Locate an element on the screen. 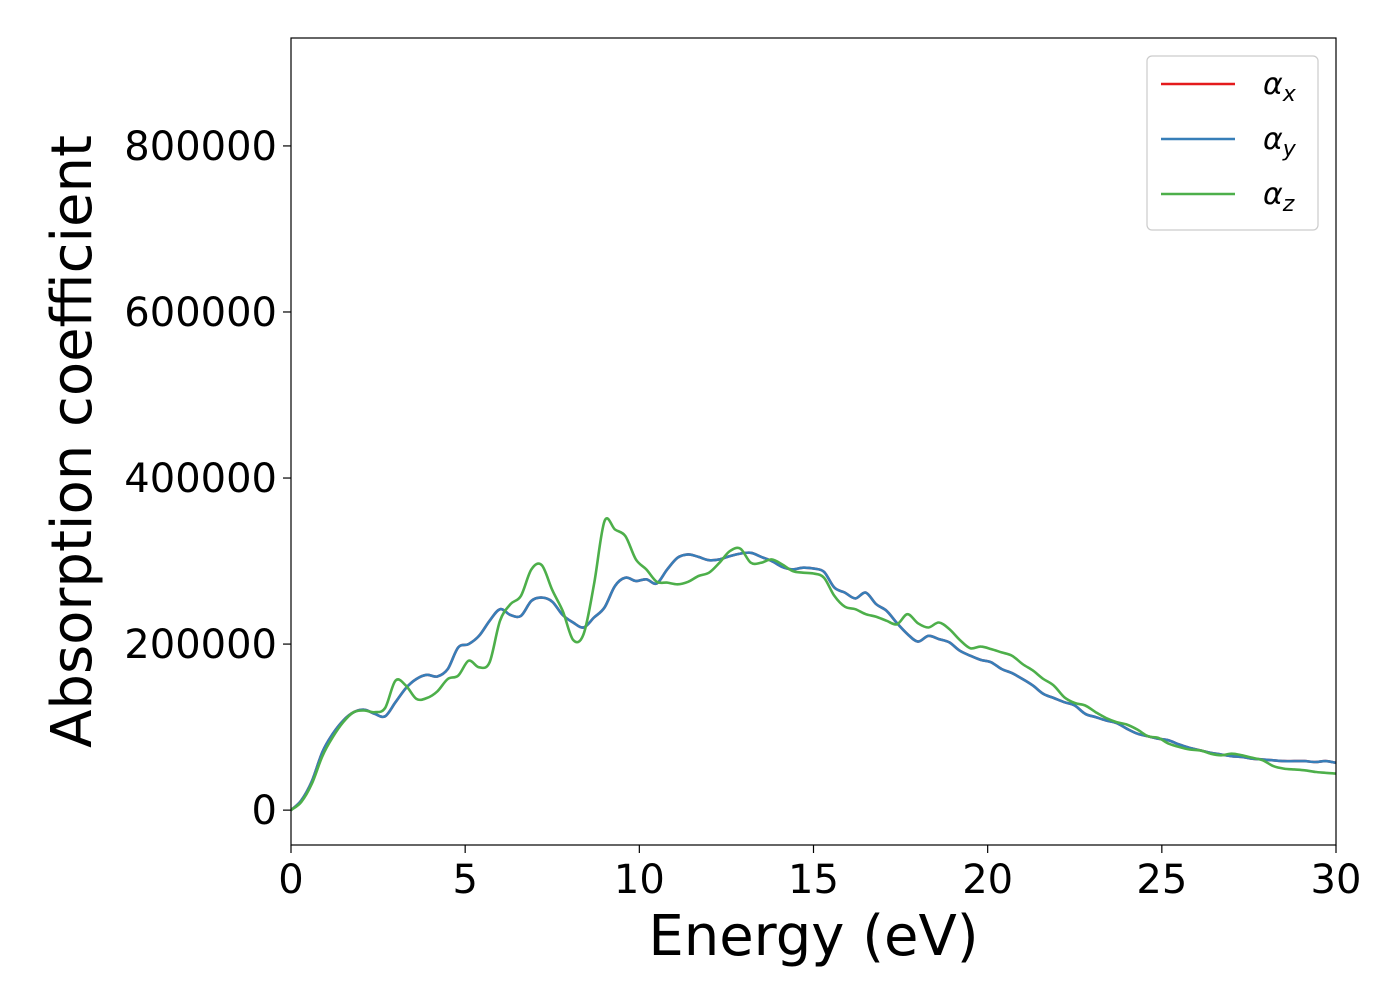 Image resolution: width=1400 pixels, height=1000 pixels. y-axis-ticks: 0 200000 400000 600000 800000 is located at coordinates (207, 479).